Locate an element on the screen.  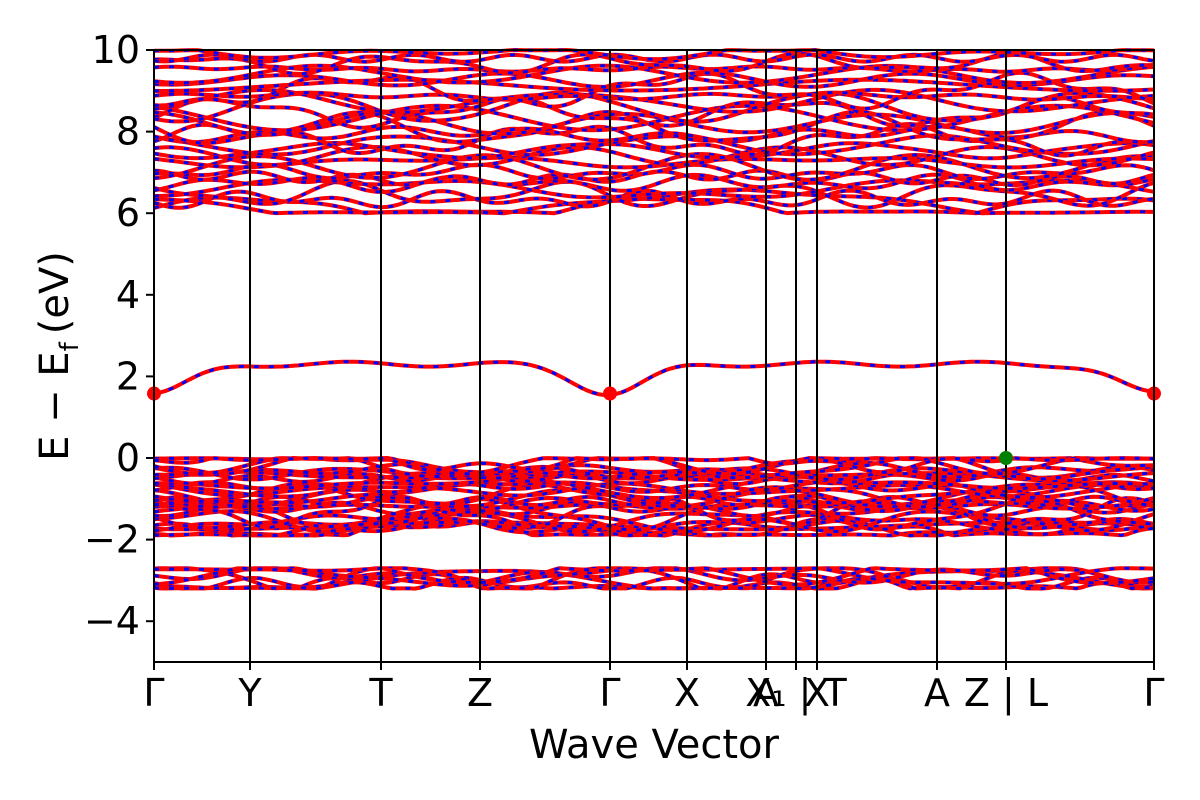
markers-group is located at coordinates (654, 425).